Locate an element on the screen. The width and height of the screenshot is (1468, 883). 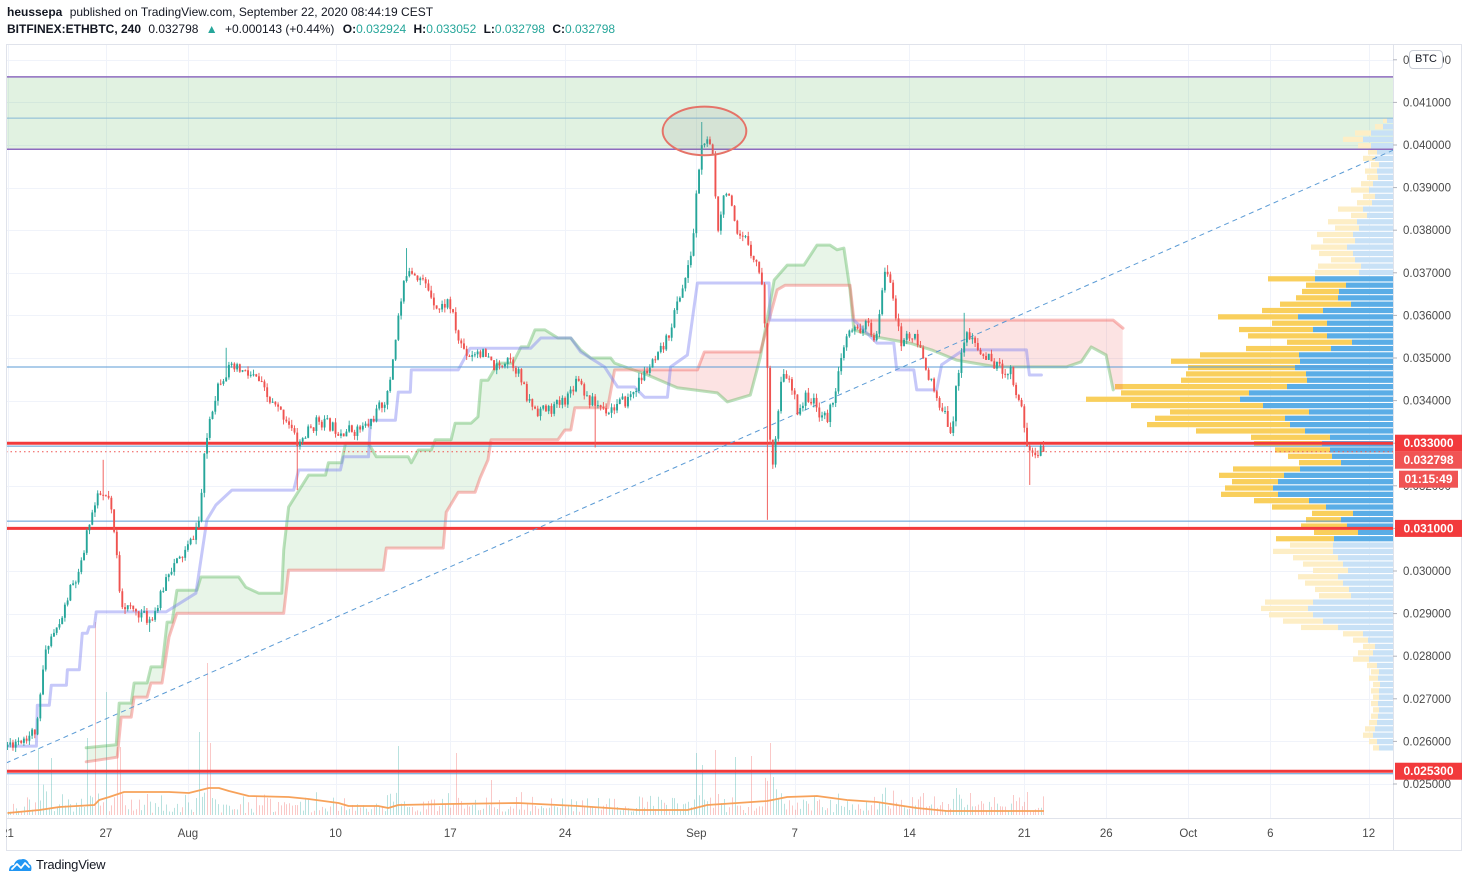
price-tick-label: 0.039000 is located at coordinates (1427, 189).